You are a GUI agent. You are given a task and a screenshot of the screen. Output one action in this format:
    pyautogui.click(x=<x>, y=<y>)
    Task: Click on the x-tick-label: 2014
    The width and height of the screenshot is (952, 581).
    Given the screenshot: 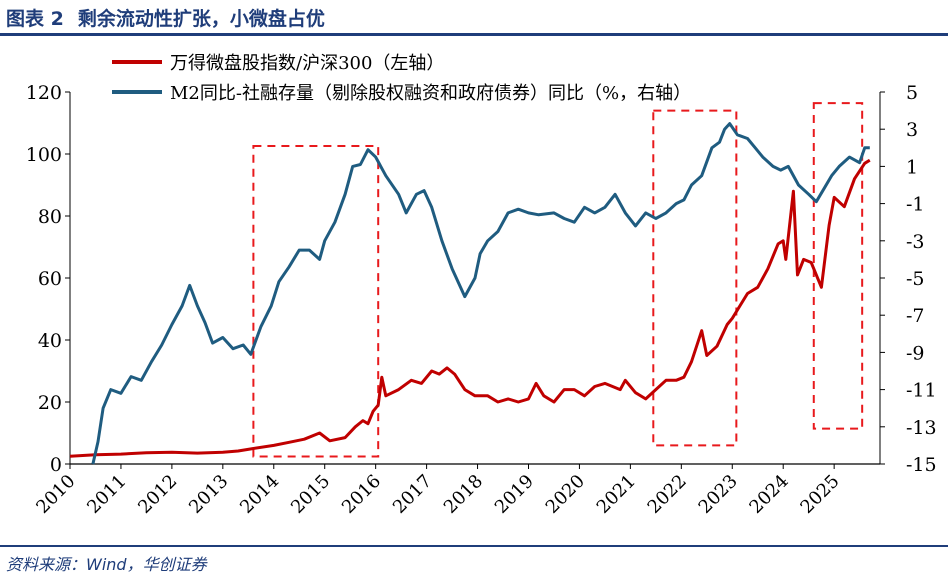 What is the action you would take?
    pyautogui.click(x=259, y=494)
    